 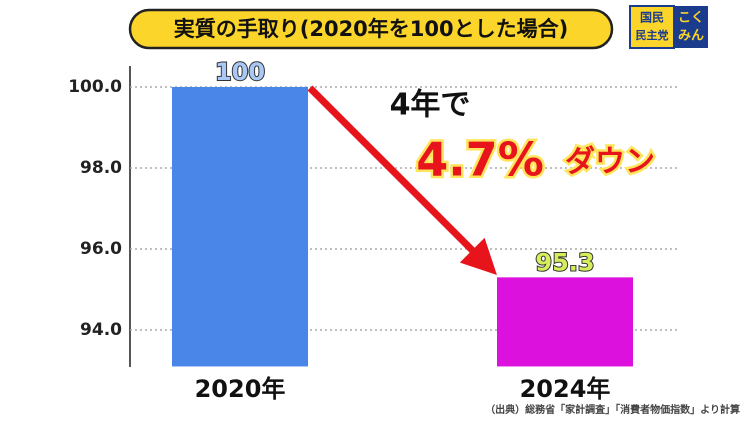 What do you see at coordinates (691, 18) in the screenshot?
I see `logo-text: こく` at bounding box center [691, 18].